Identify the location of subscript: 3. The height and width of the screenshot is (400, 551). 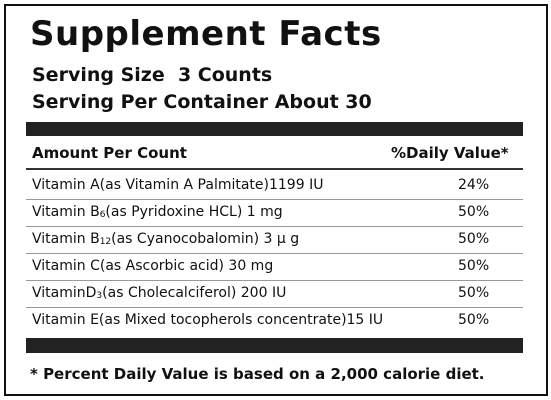
(99, 296).